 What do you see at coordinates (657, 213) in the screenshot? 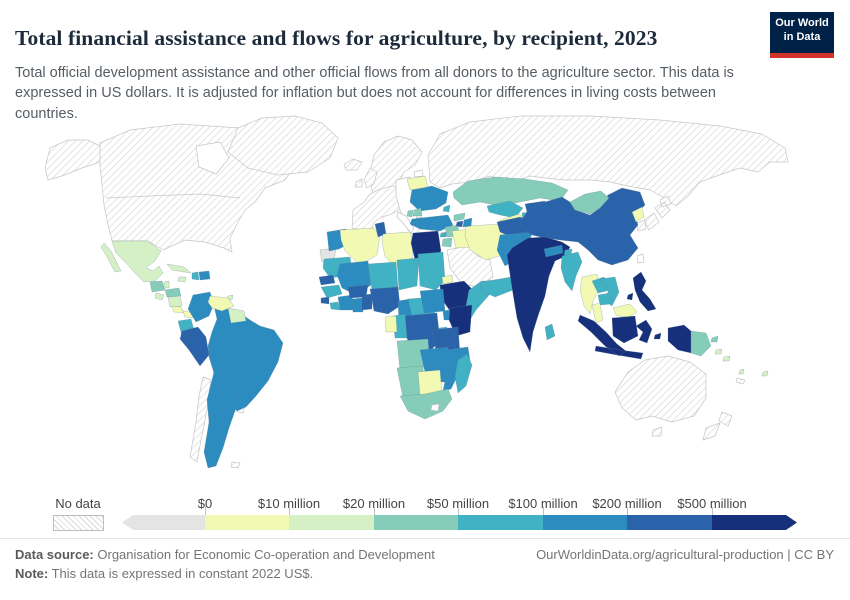
I see `country-japan` at bounding box center [657, 213].